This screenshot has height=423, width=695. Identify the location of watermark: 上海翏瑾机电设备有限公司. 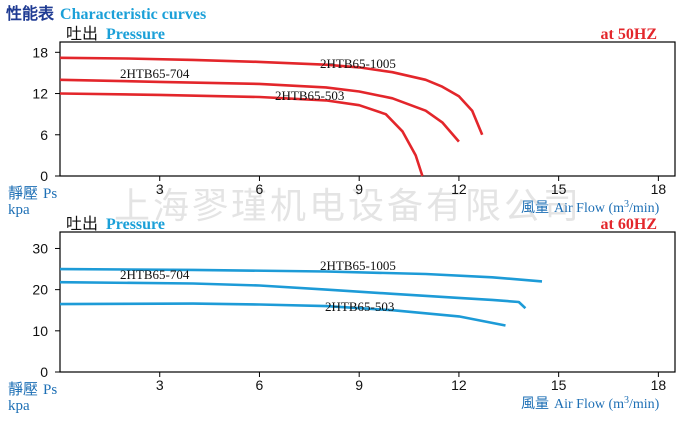
(348, 206).